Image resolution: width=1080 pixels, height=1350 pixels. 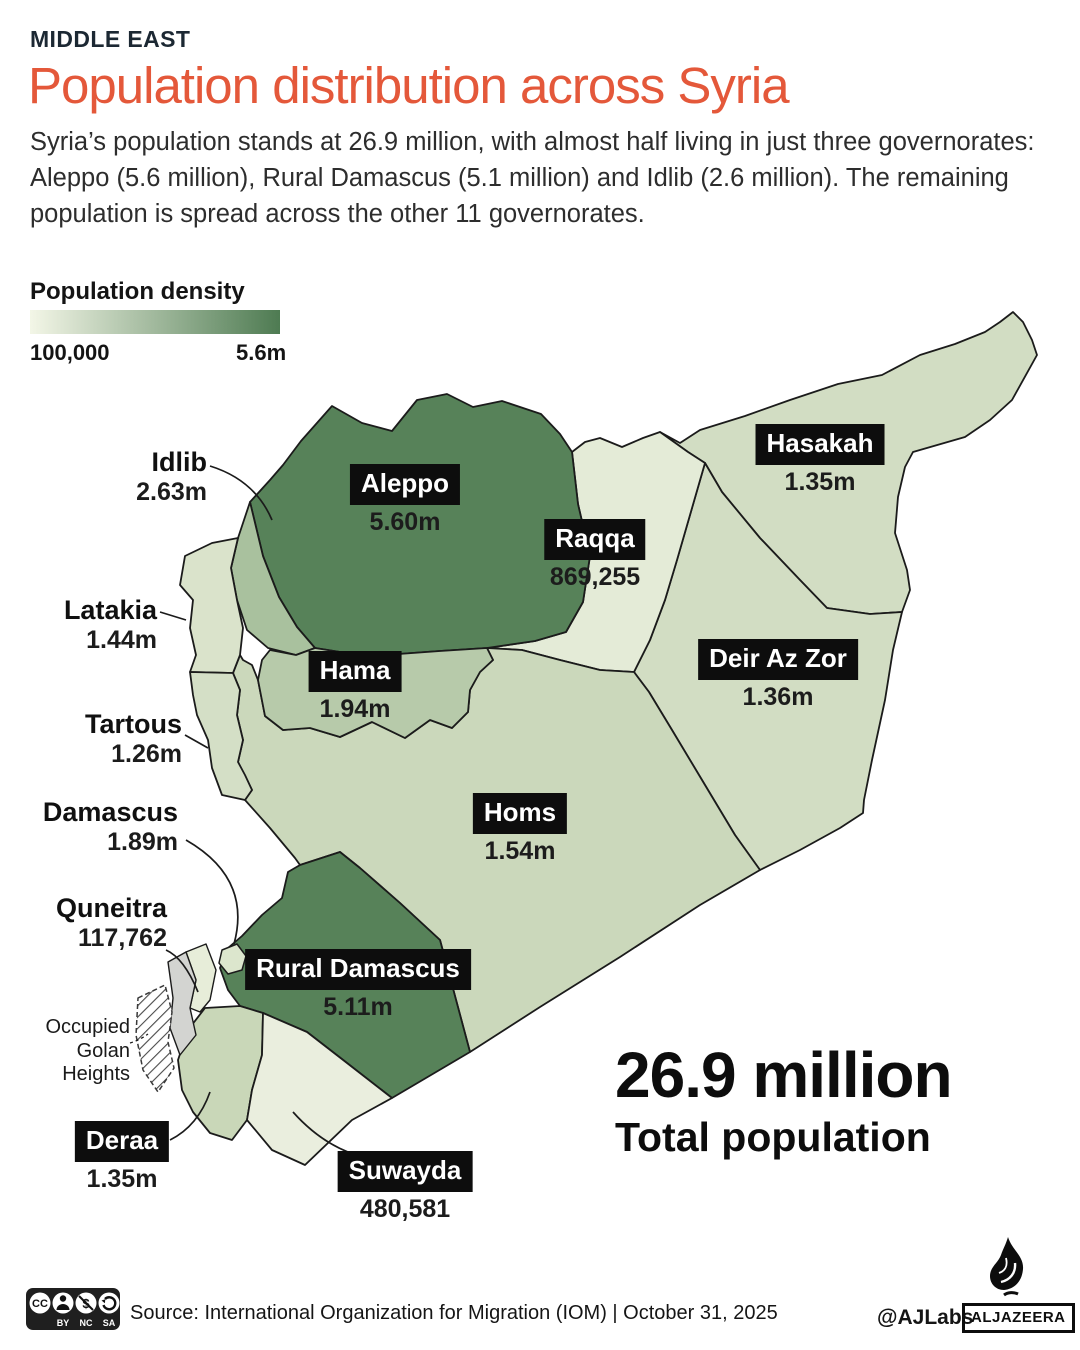 What do you see at coordinates (121, 640) in the screenshot?
I see `label-latakia-value: 1.44m` at bounding box center [121, 640].